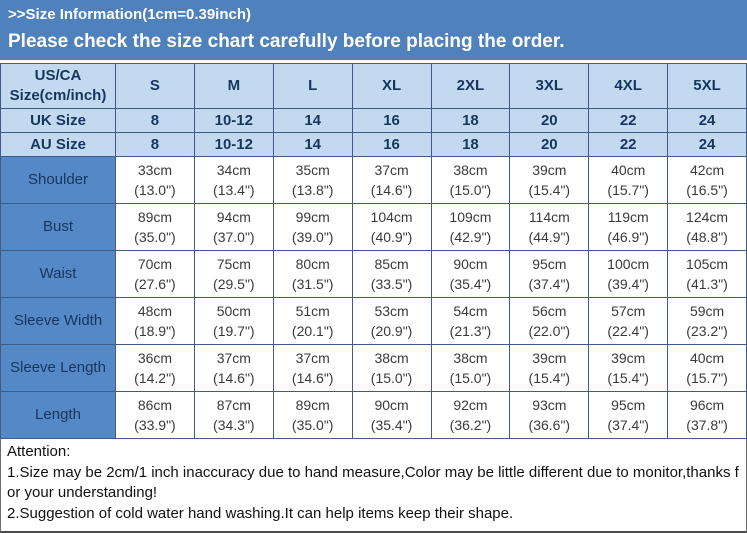 The image size is (747, 533). What do you see at coordinates (707, 368) in the screenshot?
I see `measurement-cell: 40cm (15.7")` at bounding box center [707, 368].